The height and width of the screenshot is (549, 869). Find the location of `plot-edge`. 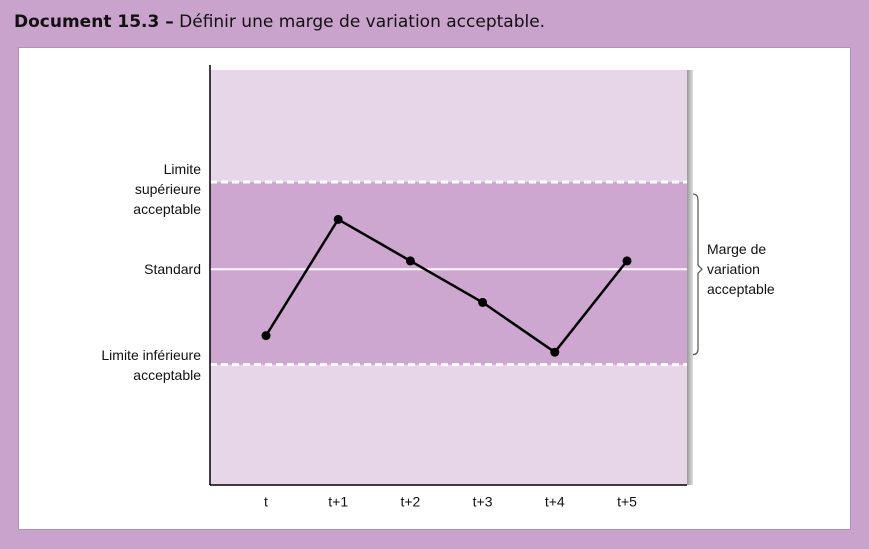

plot-edge is located at coordinates (690, 277).